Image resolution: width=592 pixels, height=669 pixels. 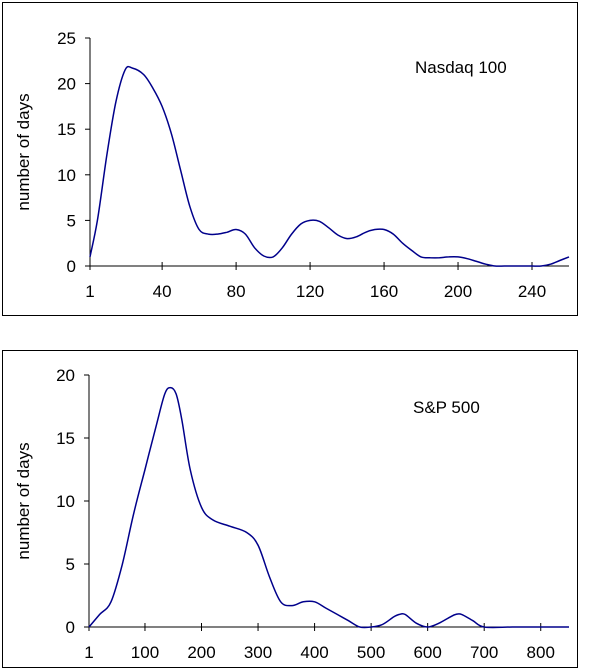 What do you see at coordinates (532, 291) in the screenshot?
I see `x-tick-label: 240` at bounding box center [532, 291].